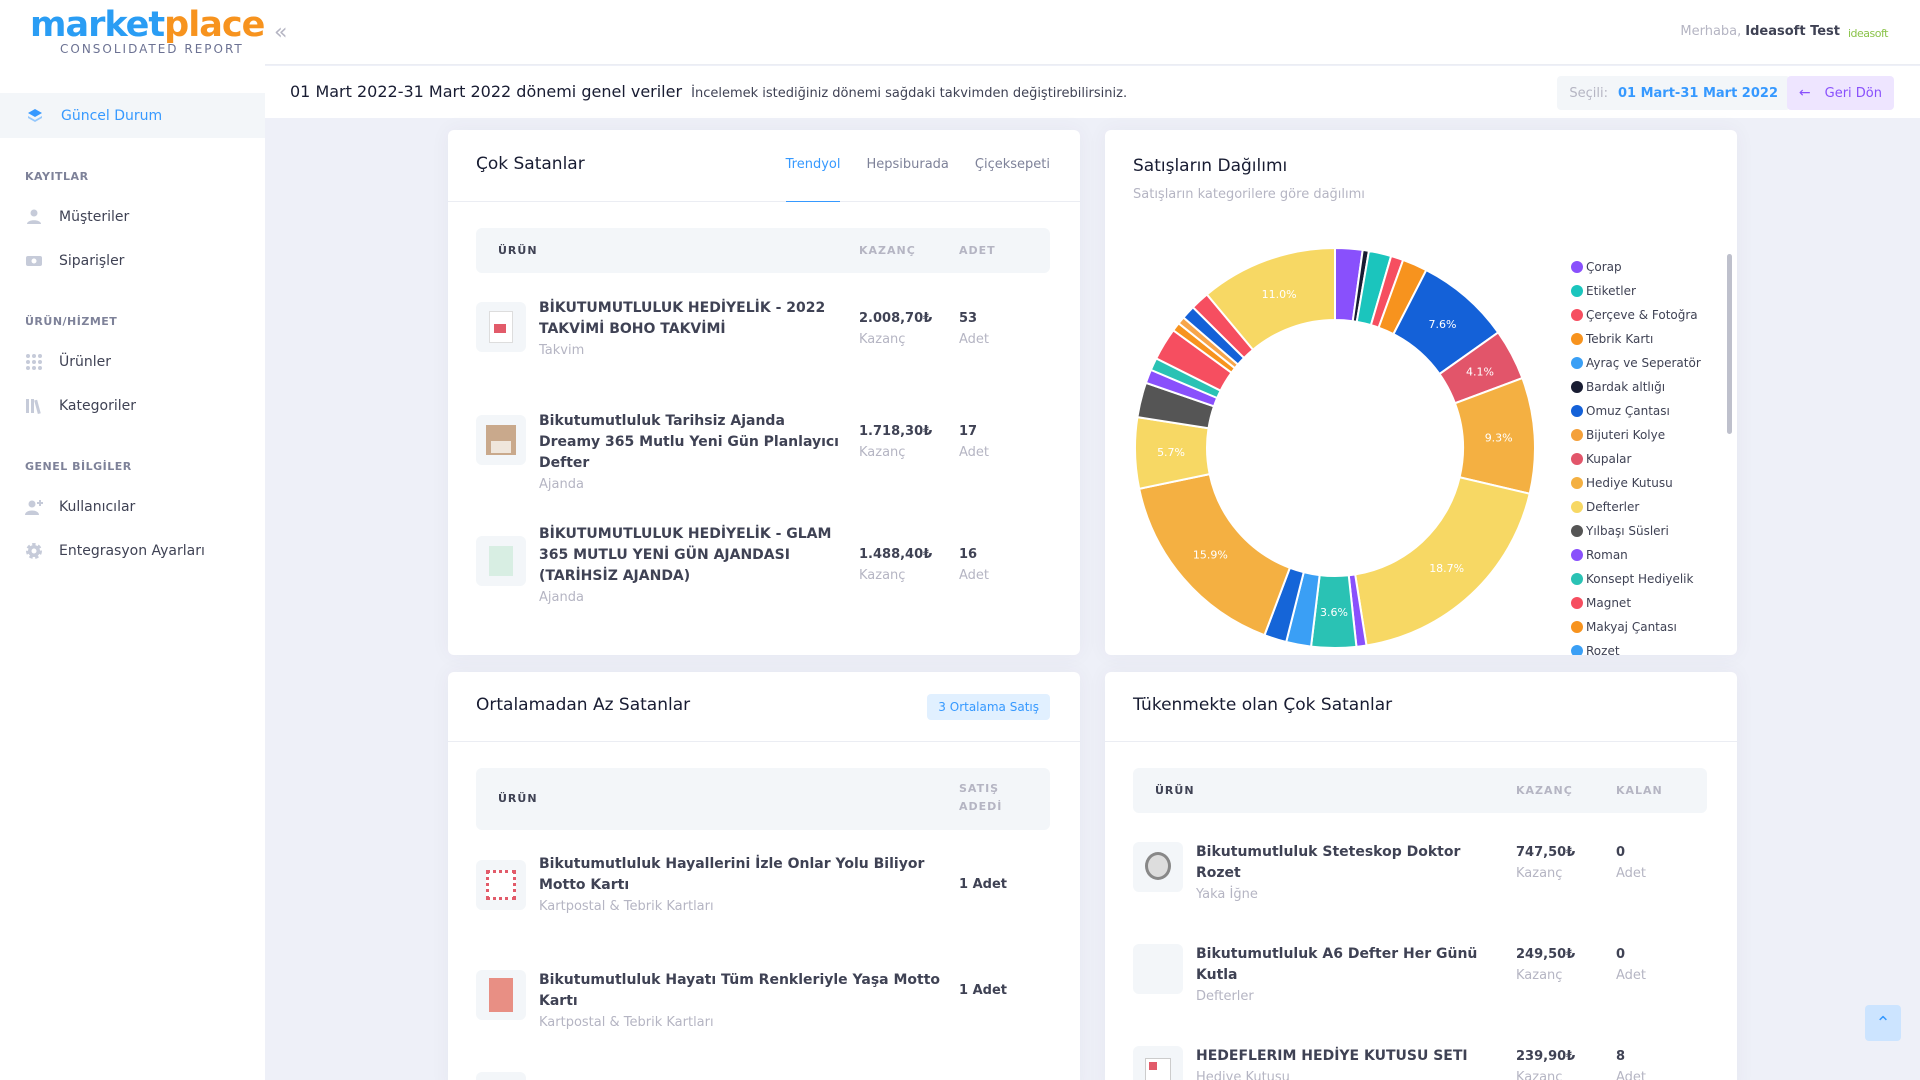 The width and height of the screenshot is (1920, 1080). What do you see at coordinates (1210, 555) in the screenshot?
I see `slice-label: 15.9%` at bounding box center [1210, 555].